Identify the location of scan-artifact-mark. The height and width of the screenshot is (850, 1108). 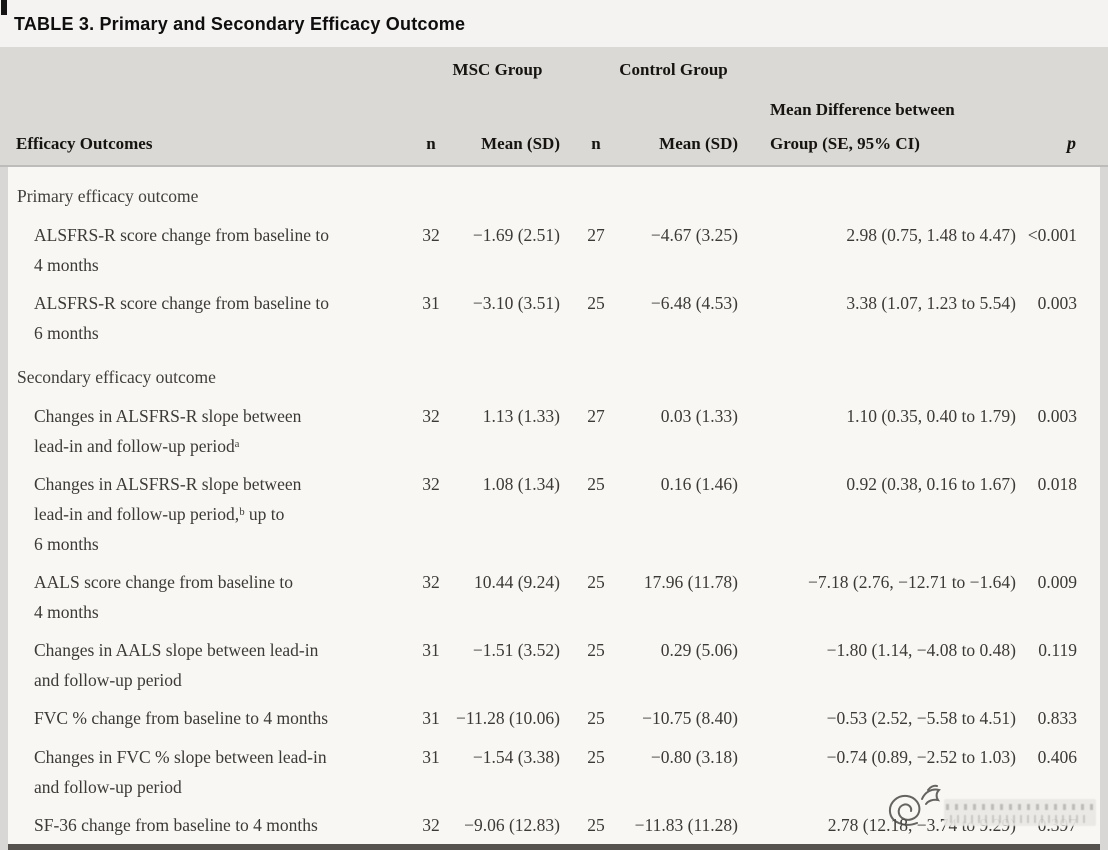
(4, 7).